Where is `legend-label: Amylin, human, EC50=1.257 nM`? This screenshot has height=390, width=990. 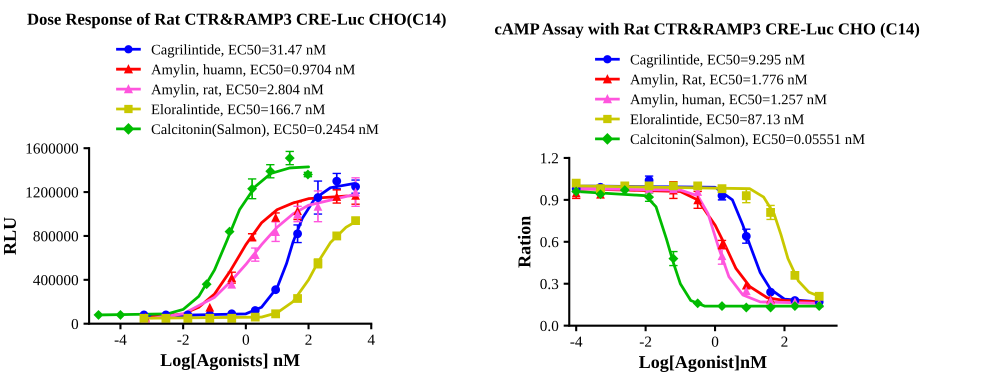 legend-label: Amylin, human, EC50=1.257 nM is located at coordinates (728, 101).